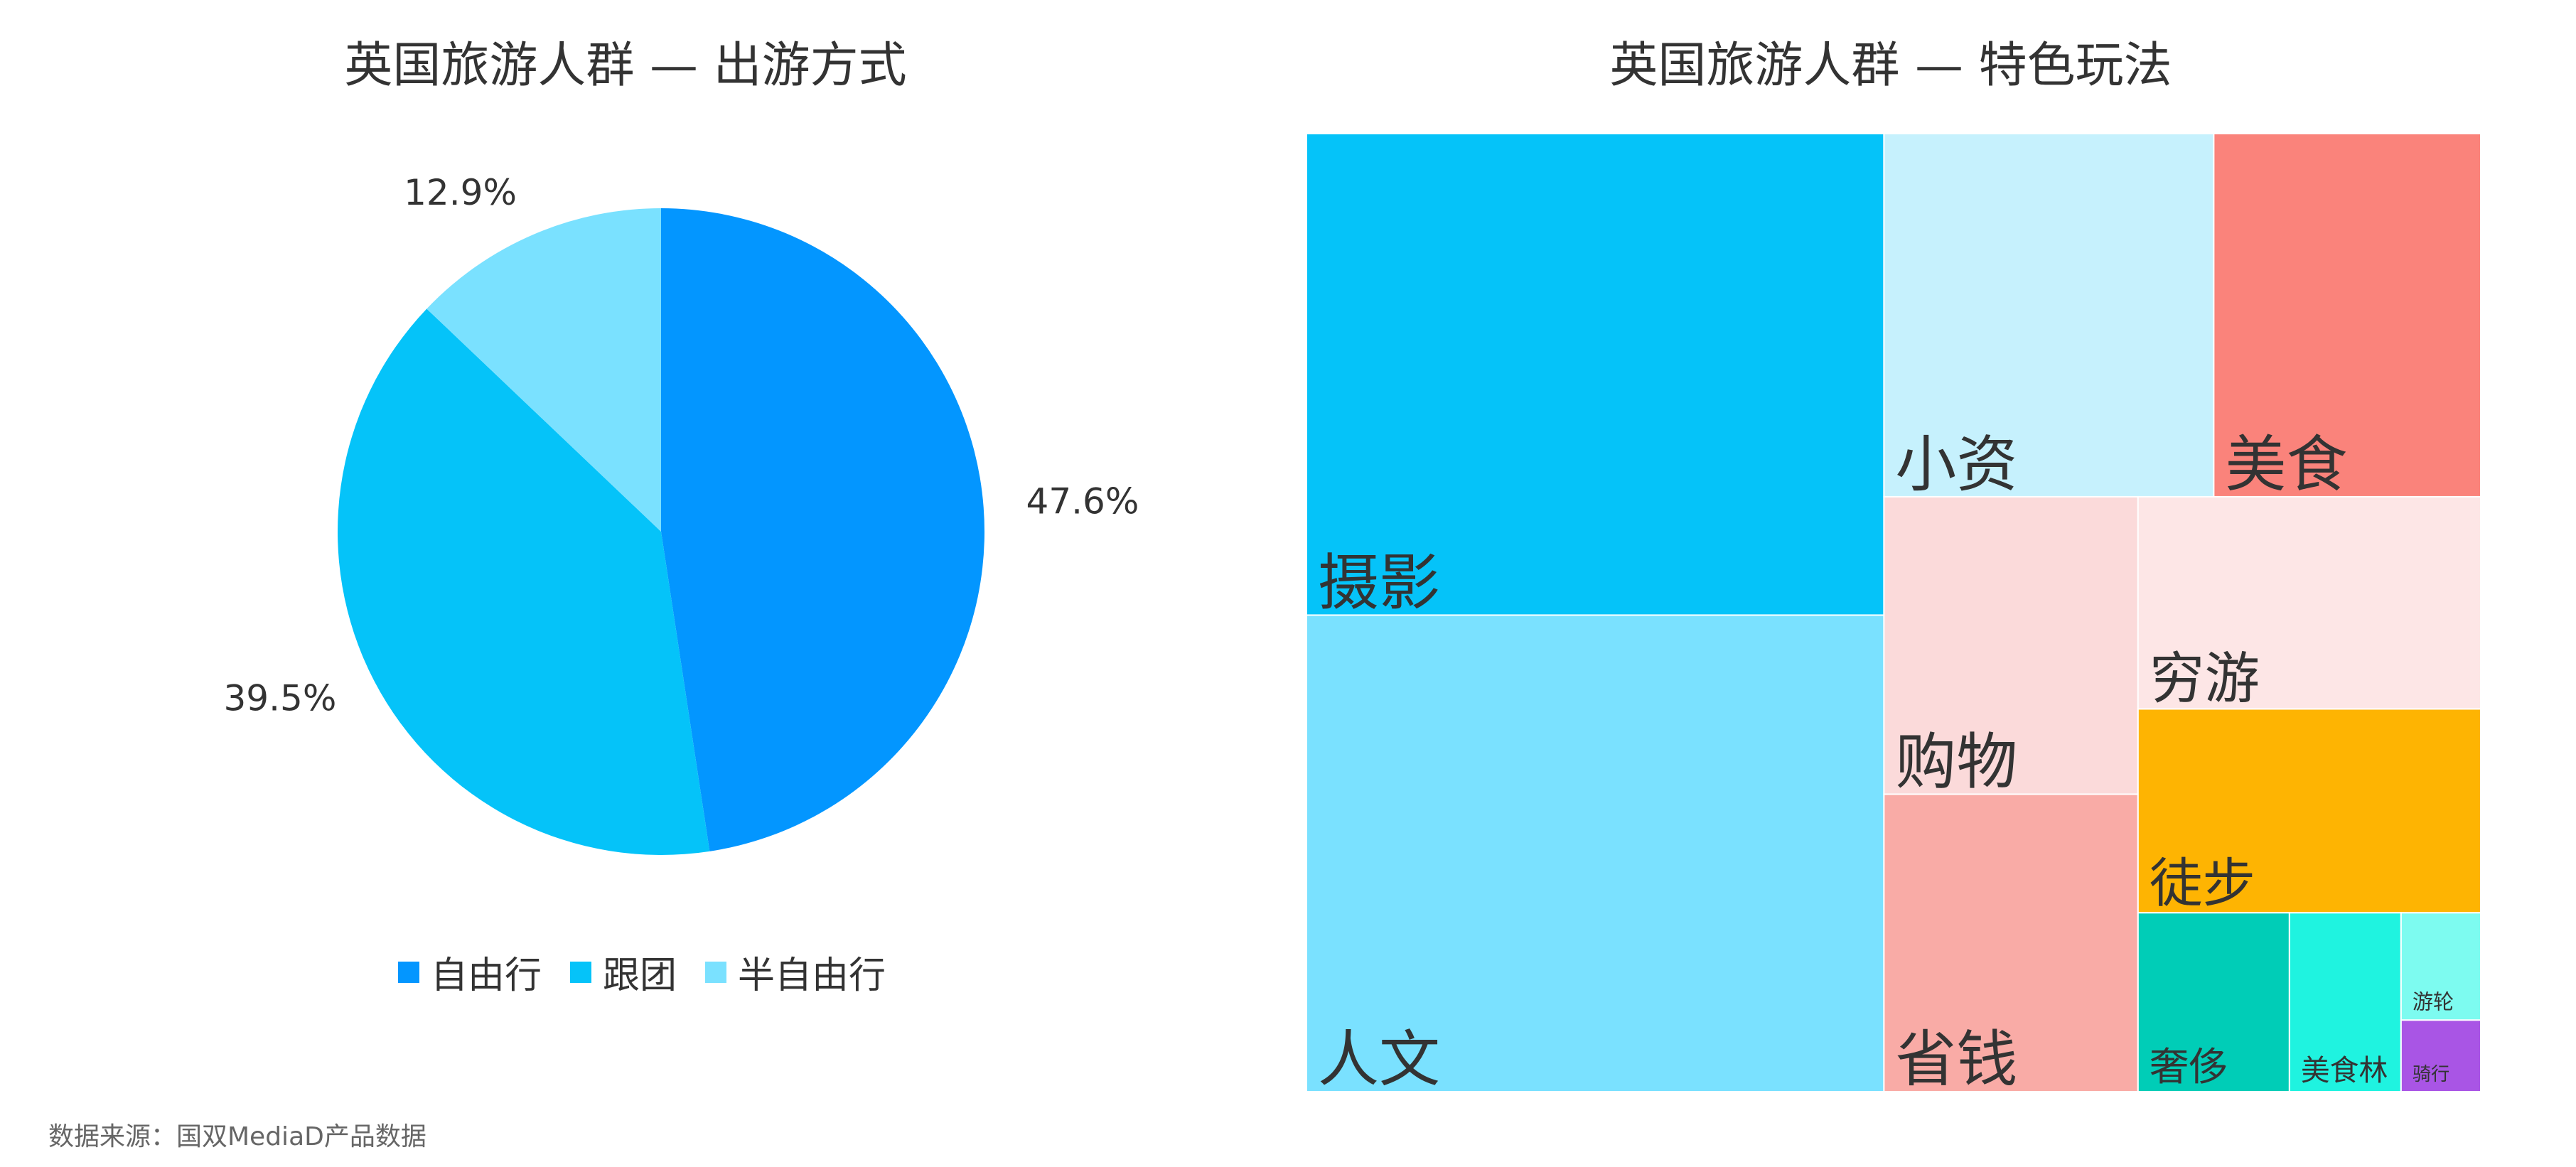 The width and height of the screenshot is (2576, 1167). Describe the element at coordinates (1379, 1059) in the screenshot. I see `treemap-label-2: 人文` at that location.